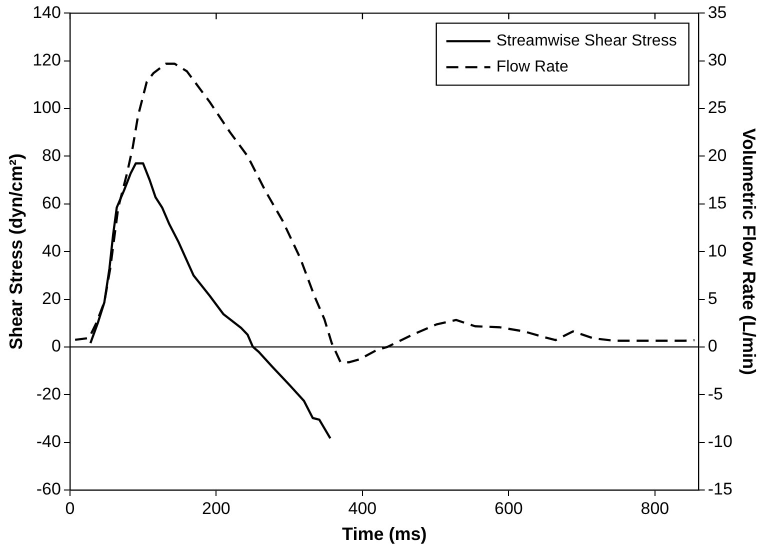 The image size is (767, 552). I want to click on y2-tick-label: 30, so click(717, 60).